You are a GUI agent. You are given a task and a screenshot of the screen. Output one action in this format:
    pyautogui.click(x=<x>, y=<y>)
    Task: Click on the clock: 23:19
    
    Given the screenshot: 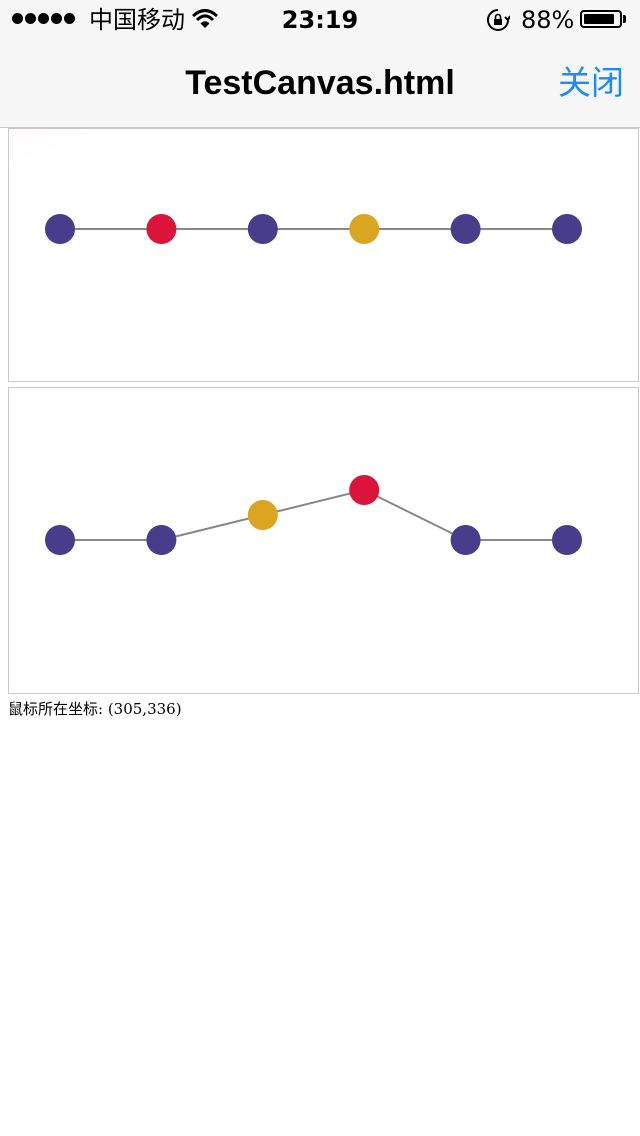 What is the action you would take?
    pyautogui.click(x=320, y=20)
    